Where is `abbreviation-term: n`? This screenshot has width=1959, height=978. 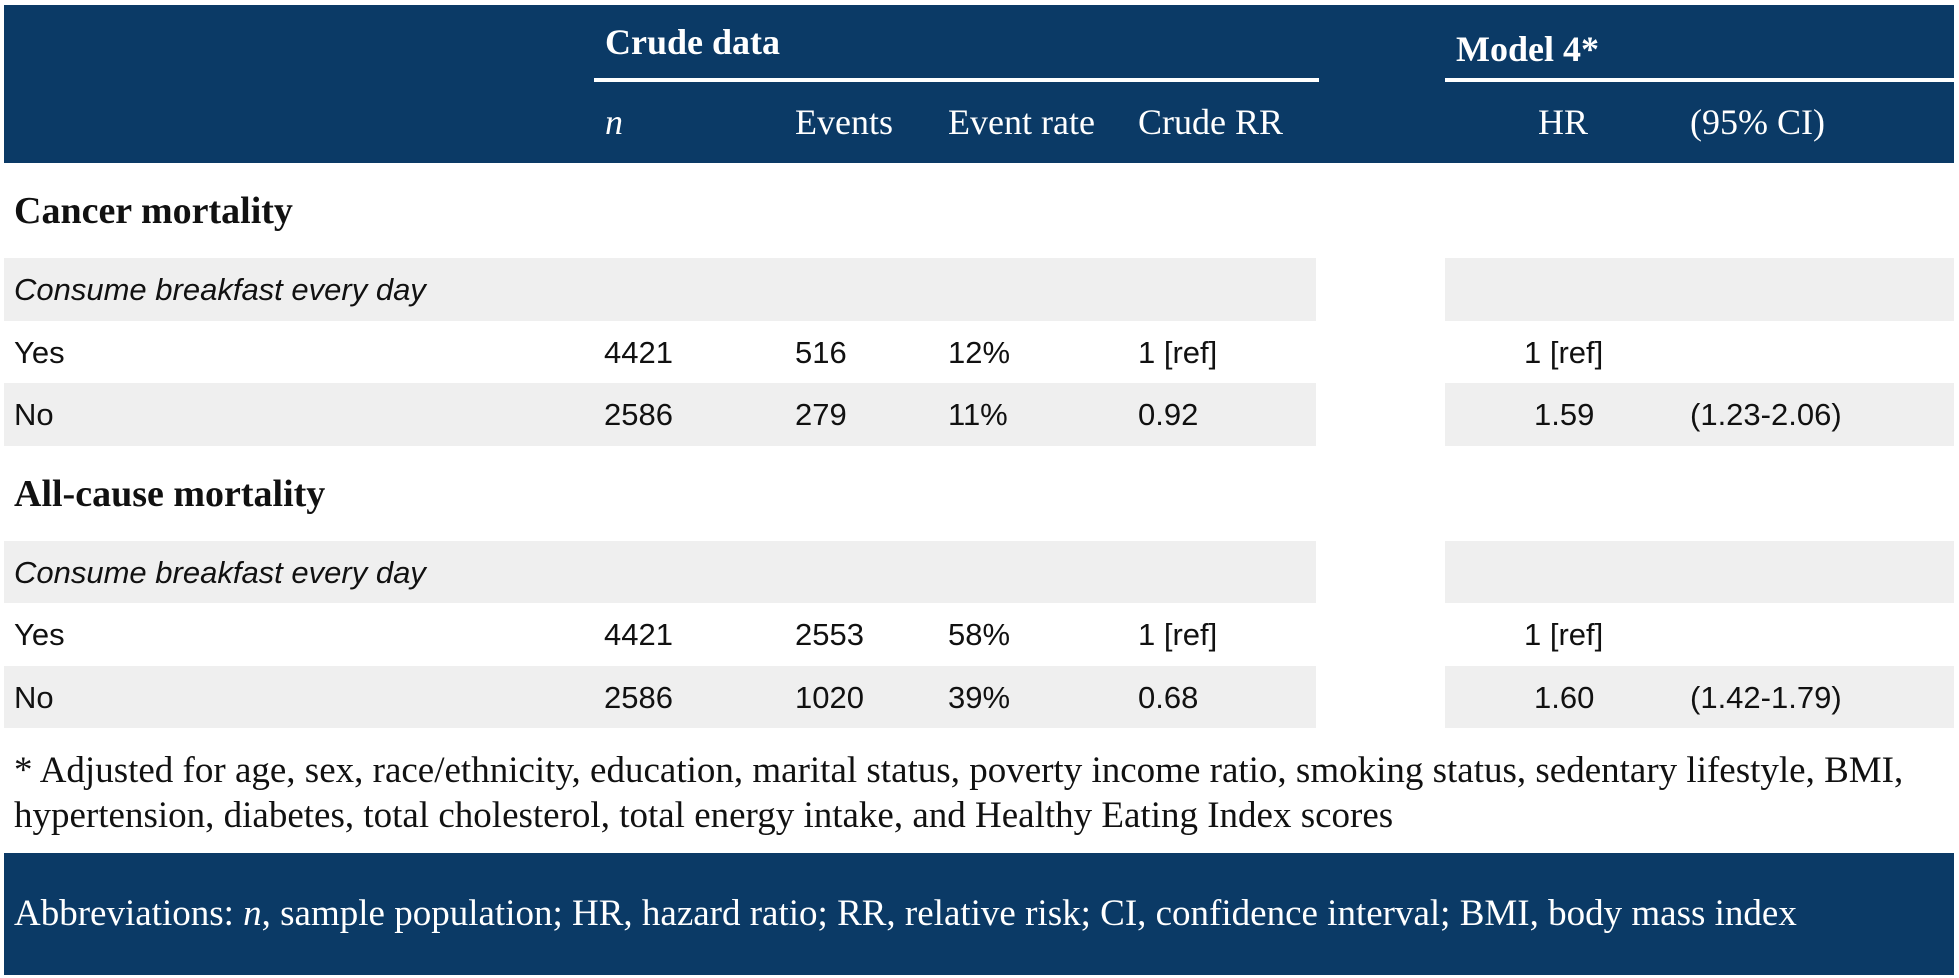
abbreviation-term: n is located at coordinates (252, 913).